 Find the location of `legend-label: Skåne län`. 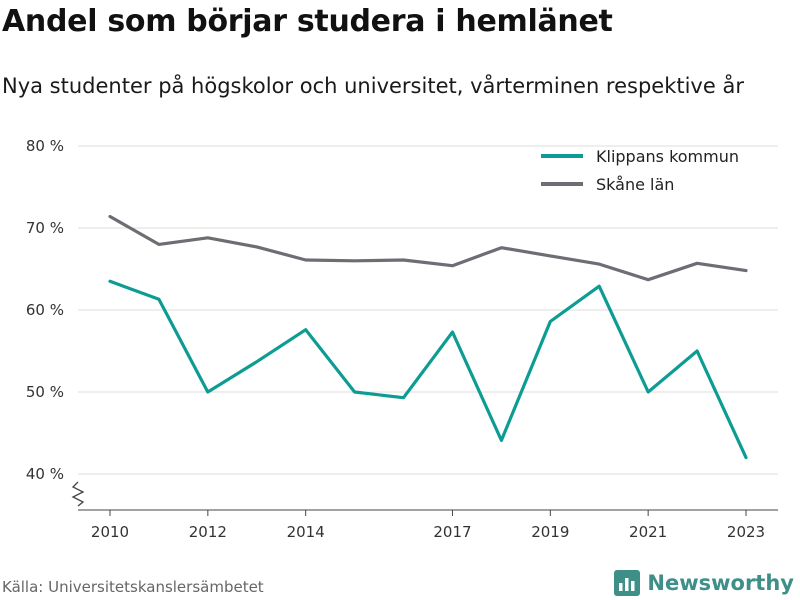

legend-label: Skåne län is located at coordinates (635, 184).